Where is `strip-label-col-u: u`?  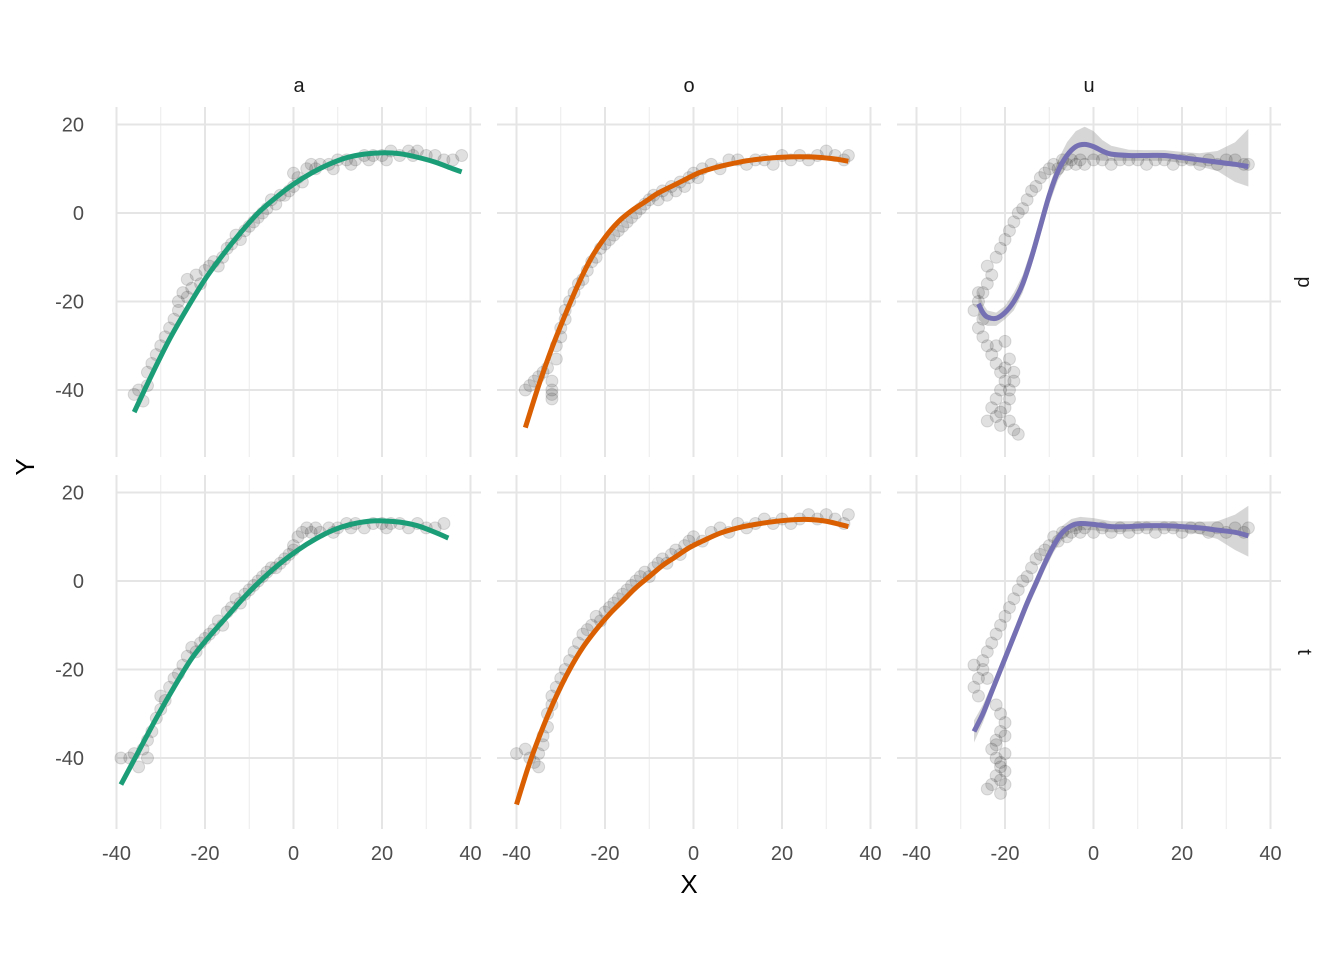
strip-label-col-u: u is located at coordinates (1088, 86).